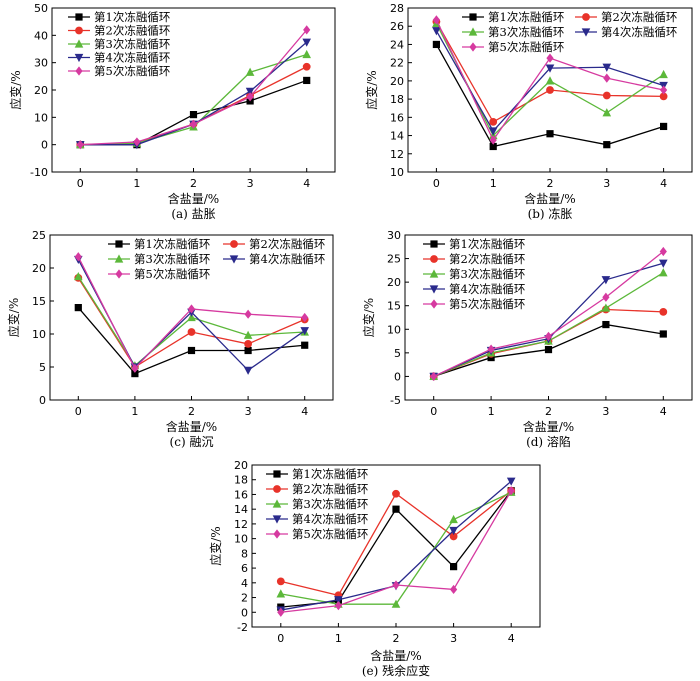 This screenshot has height=681, width=700. What do you see at coordinates (395, 400) in the screenshot?
I see `y-tick-label: -5` at bounding box center [395, 400].